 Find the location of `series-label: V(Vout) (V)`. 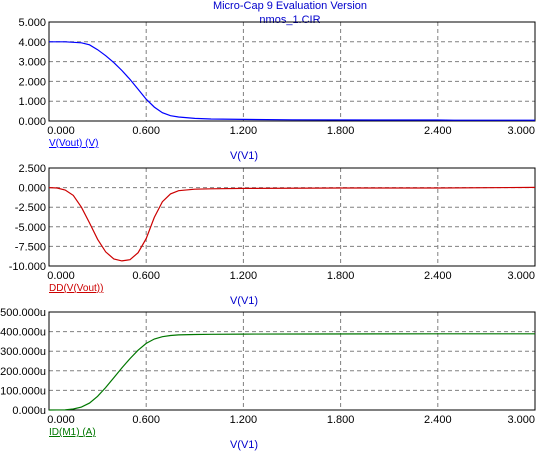

series-label: V(Vout) (V) is located at coordinates (73, 143).